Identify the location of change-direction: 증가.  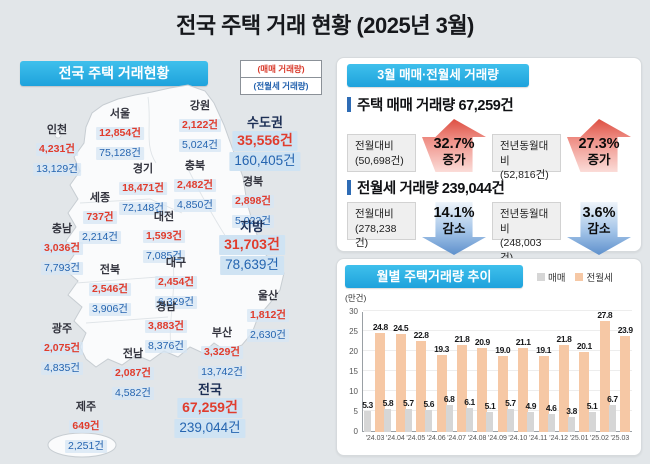
(599, 159).